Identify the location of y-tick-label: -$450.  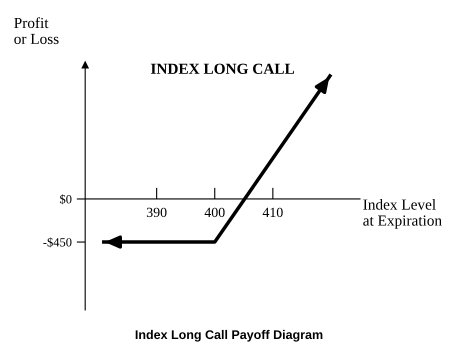
(57, 242).